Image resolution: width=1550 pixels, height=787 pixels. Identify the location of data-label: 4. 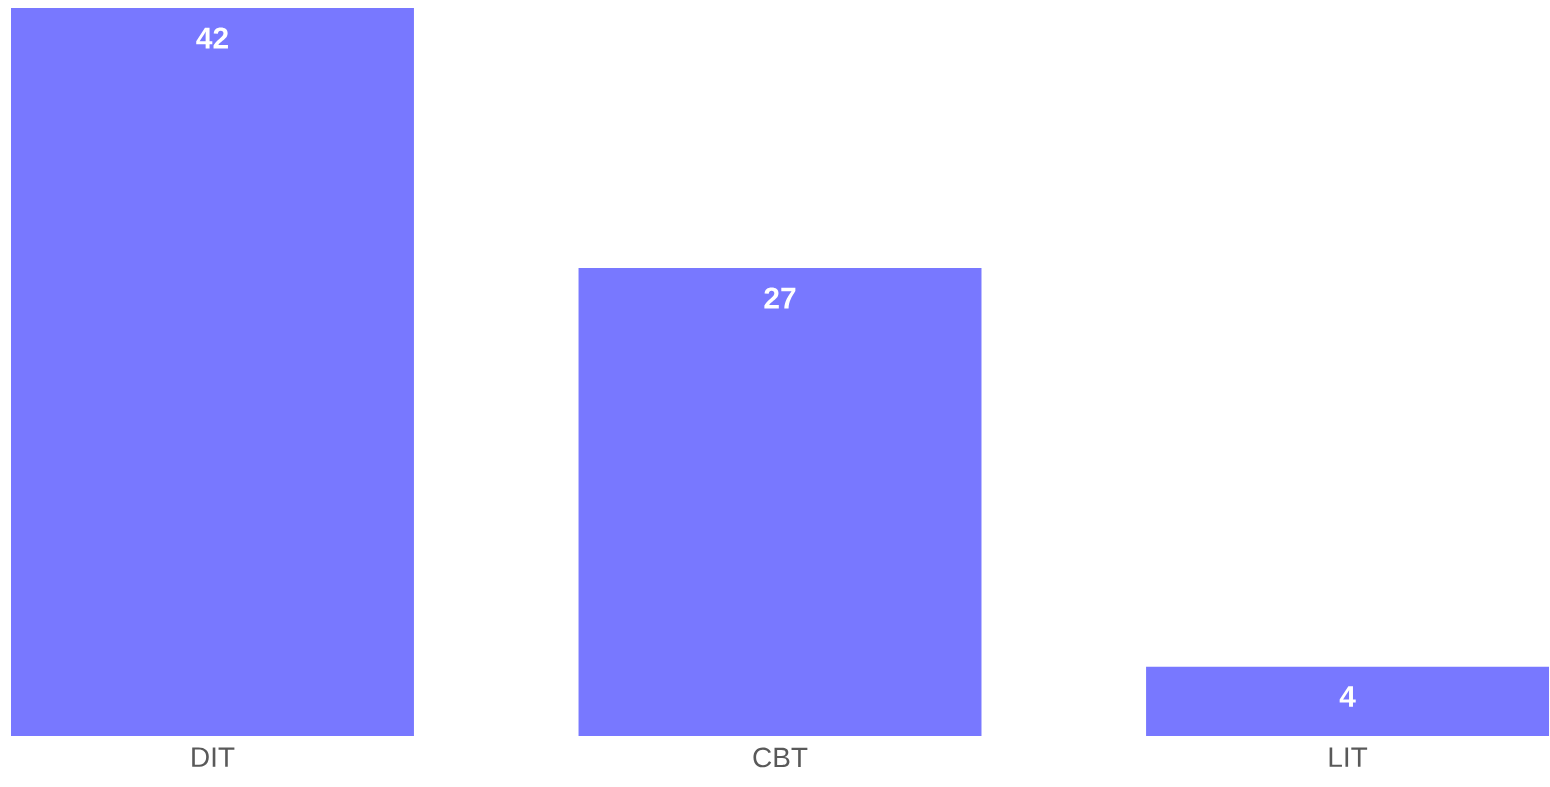
(1347, 696).